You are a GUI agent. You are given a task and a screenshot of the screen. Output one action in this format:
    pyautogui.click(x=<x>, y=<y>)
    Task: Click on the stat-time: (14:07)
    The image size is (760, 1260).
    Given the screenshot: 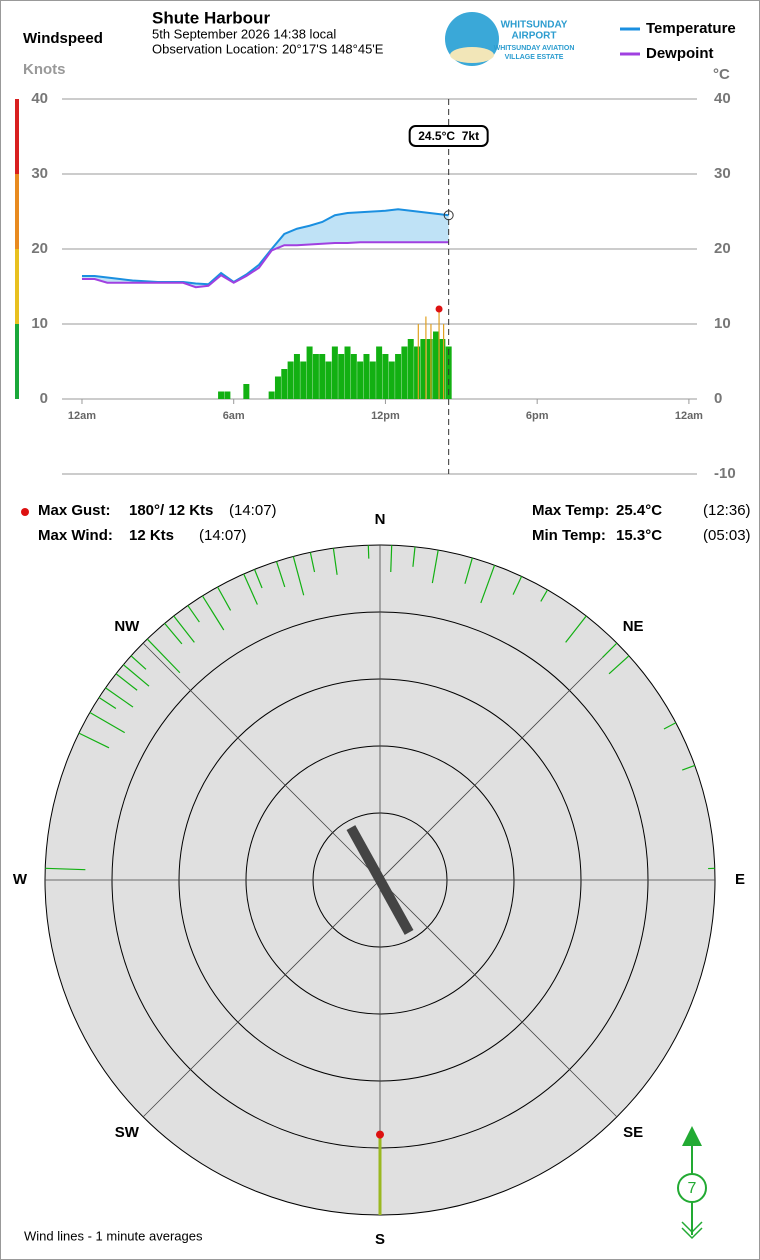 What is the action you would take?
    pyautogui.click(x=253, y=510)
    